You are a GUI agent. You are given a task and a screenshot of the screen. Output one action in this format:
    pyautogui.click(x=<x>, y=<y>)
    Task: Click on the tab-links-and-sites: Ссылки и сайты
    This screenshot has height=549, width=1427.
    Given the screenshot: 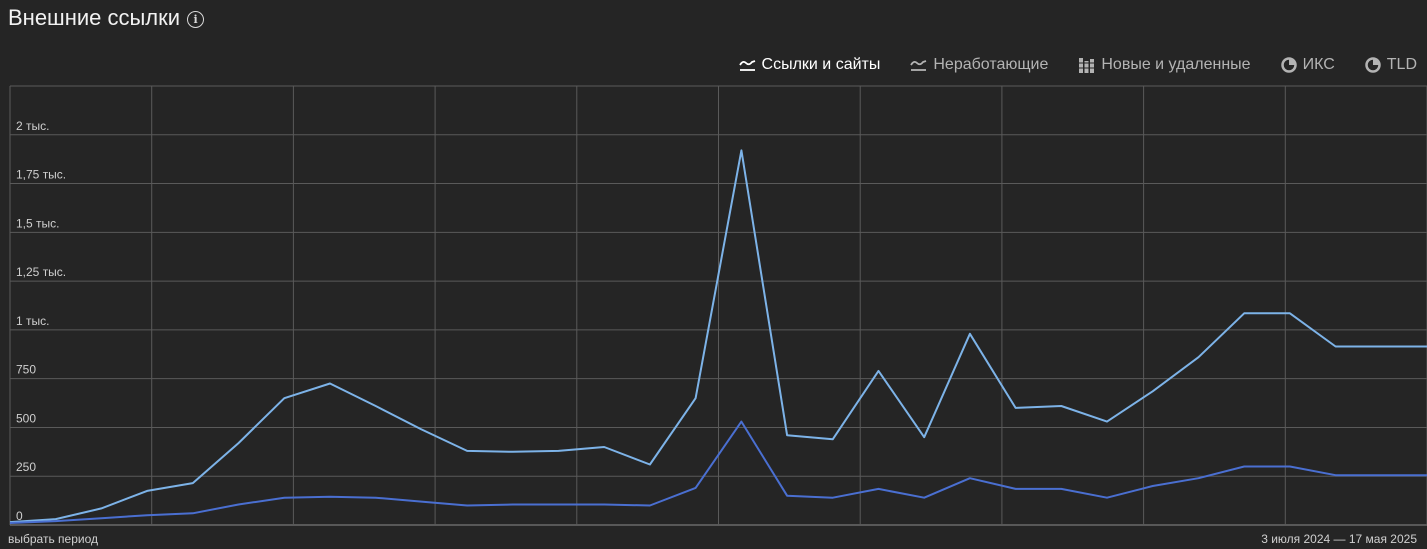 What is the action you would take?
    pyautogui.click(x=809, y=65)
    